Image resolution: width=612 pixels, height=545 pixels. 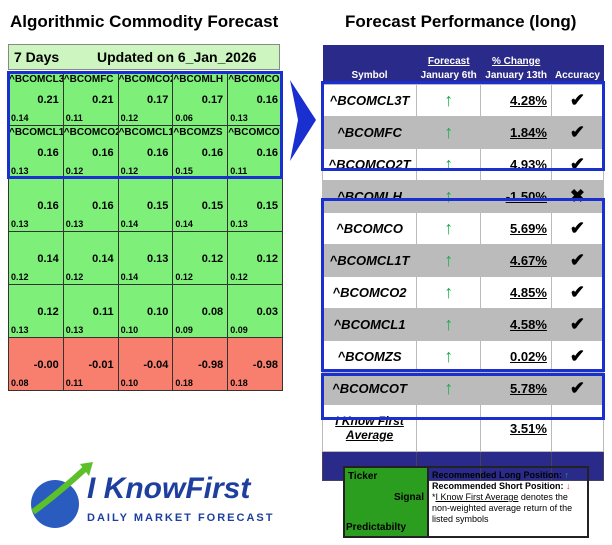 I want to click on ticker: ^BCOMCL1T, so click(x=36, y=132).